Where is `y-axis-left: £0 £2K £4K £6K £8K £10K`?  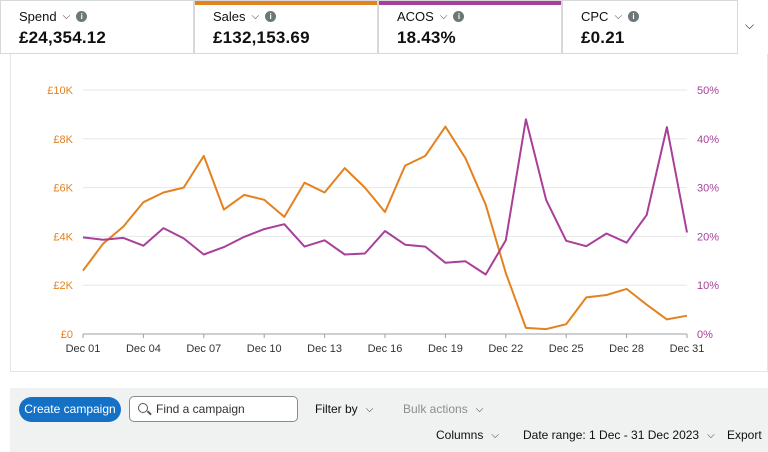
y-axis-left: £0 £2K £4K £6K £8K £10K is located at coordinates (60, 213).